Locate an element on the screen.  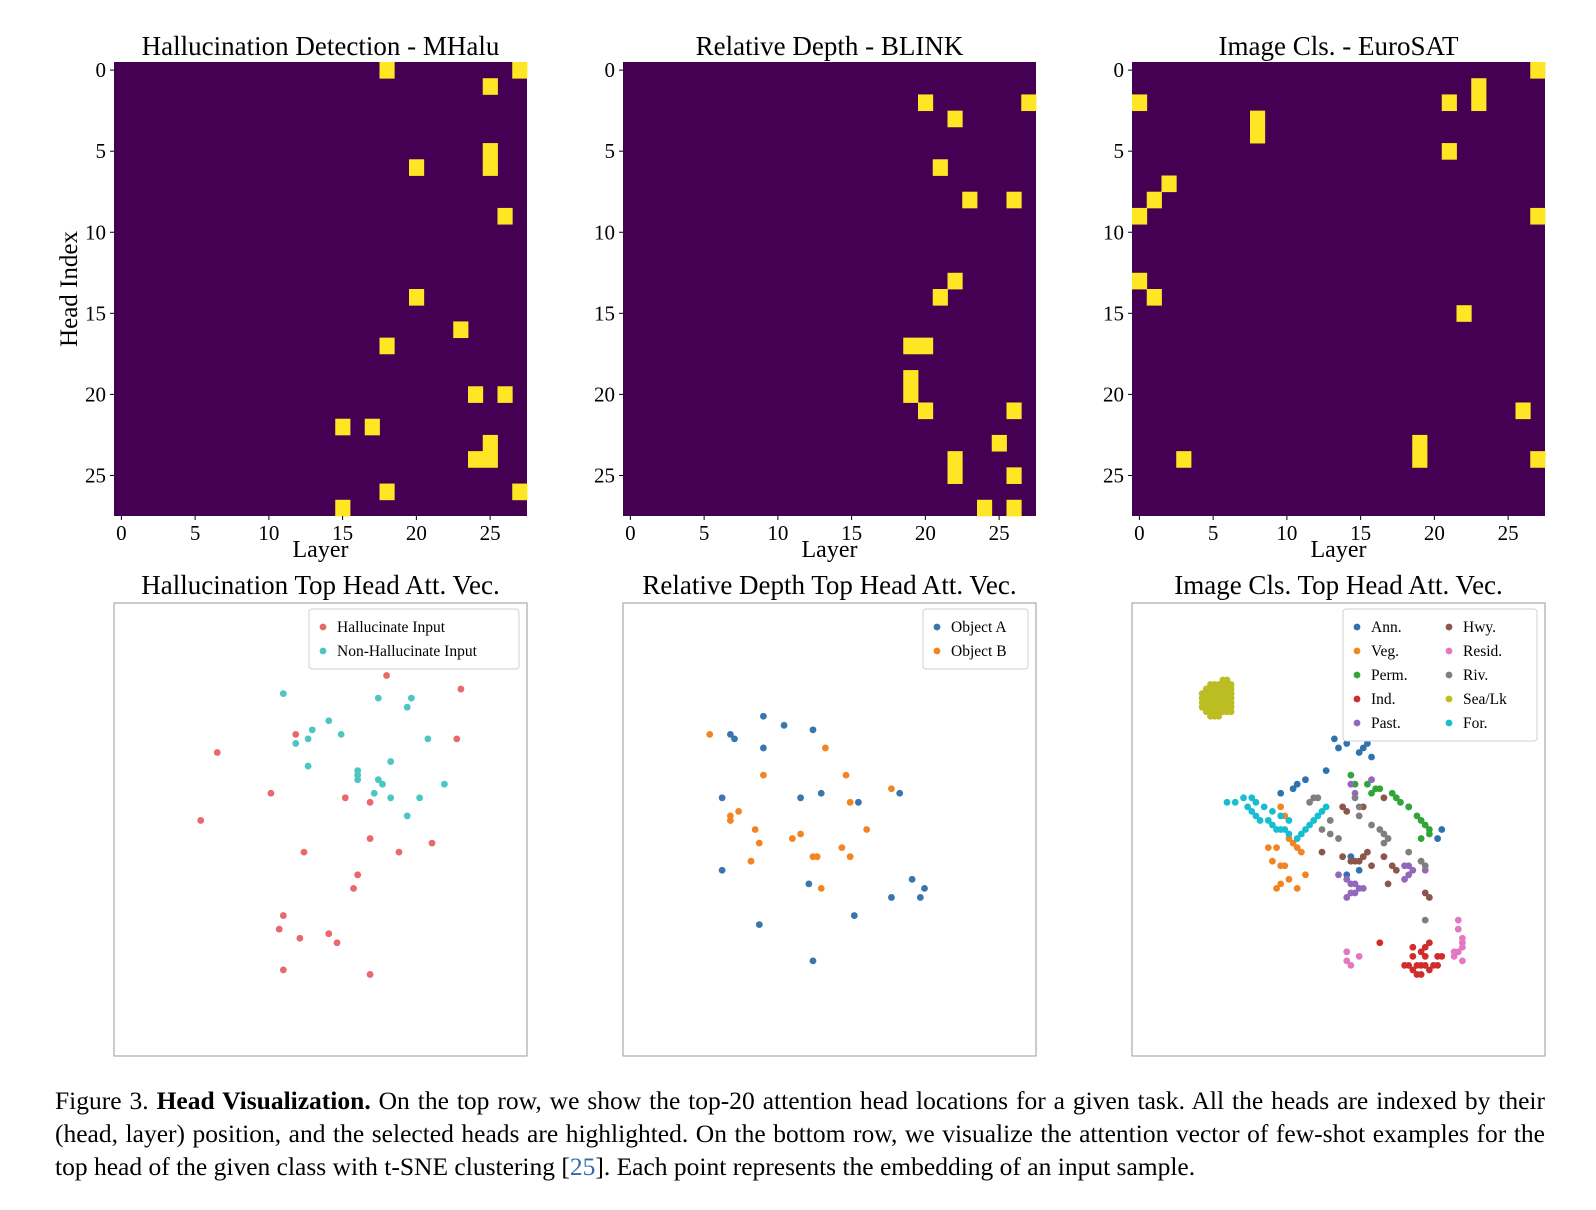
y-tick-label: 5 is located at coordinates (1119, 151).